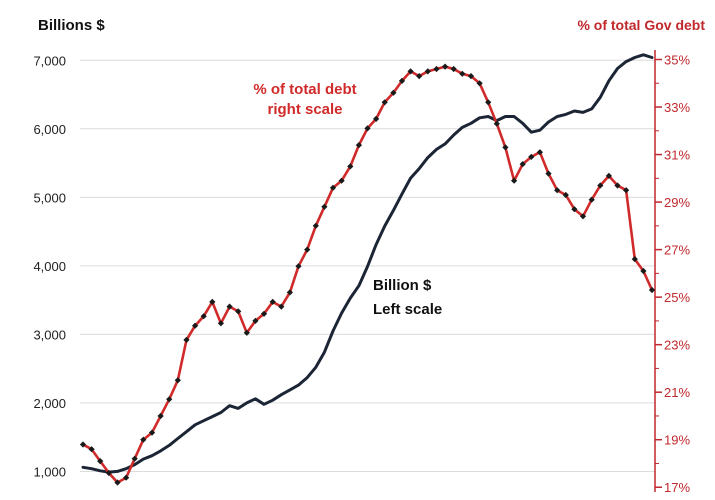 The image size is (715, 500). I want to click on right-axis-tick-marks, so click(658, 273).